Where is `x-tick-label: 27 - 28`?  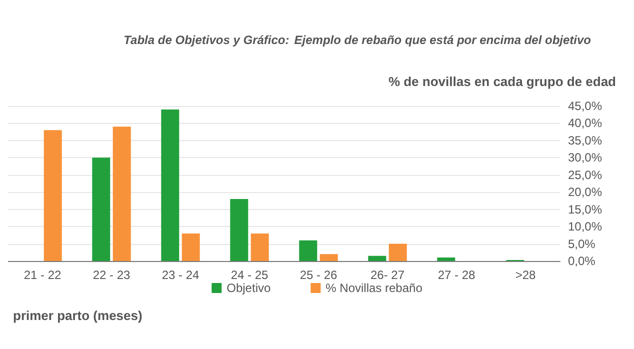
x-tick-label: 27 - 28 is located at coordinates (457, 275).